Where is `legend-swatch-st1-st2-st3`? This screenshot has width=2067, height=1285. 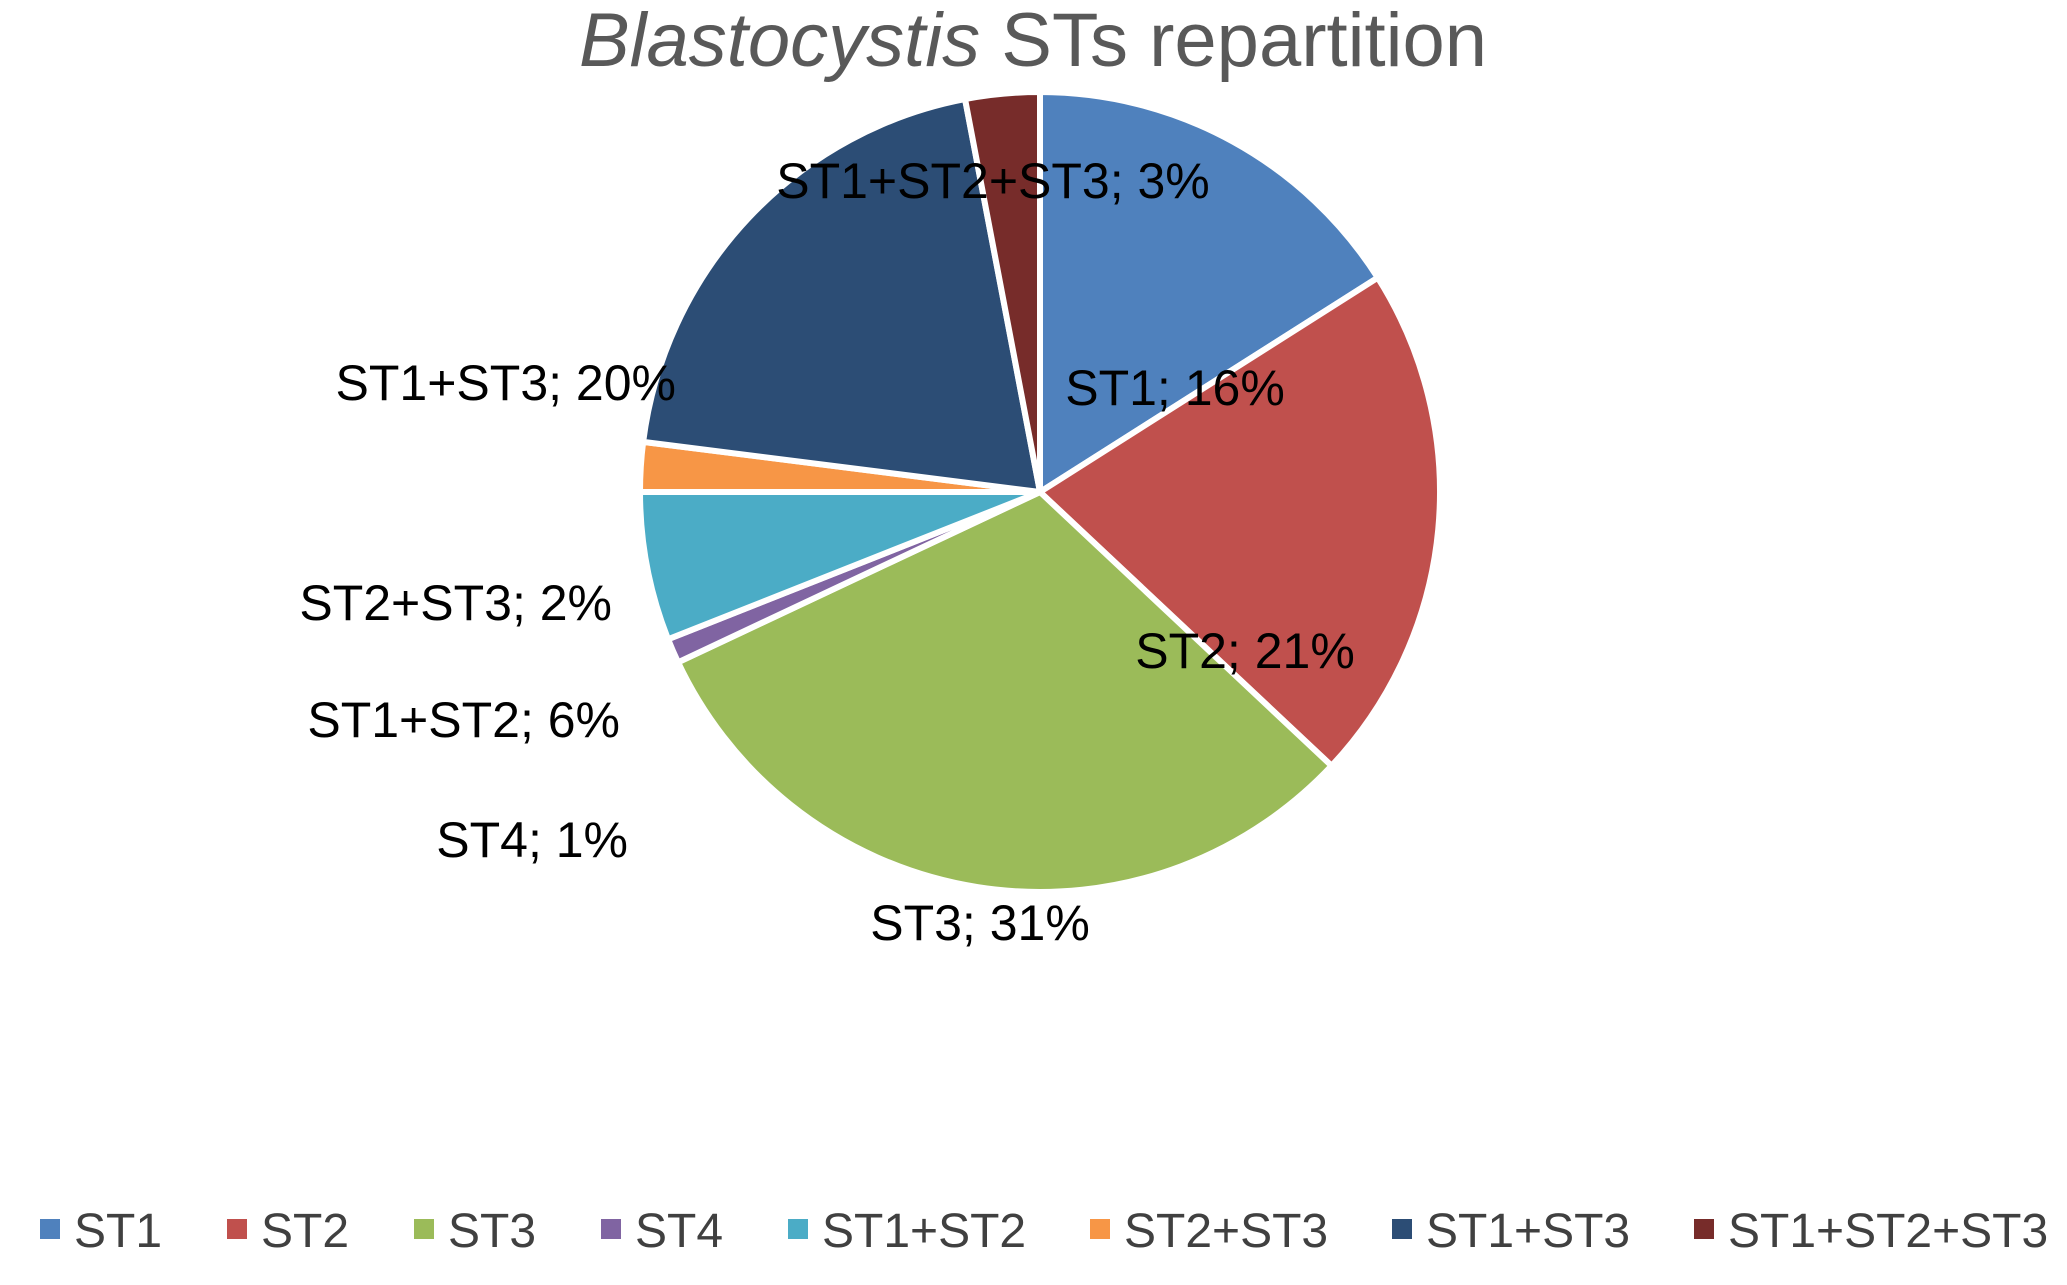 legend-swatch-st1-st2-st3 is located at coordinates (1704, 1229).